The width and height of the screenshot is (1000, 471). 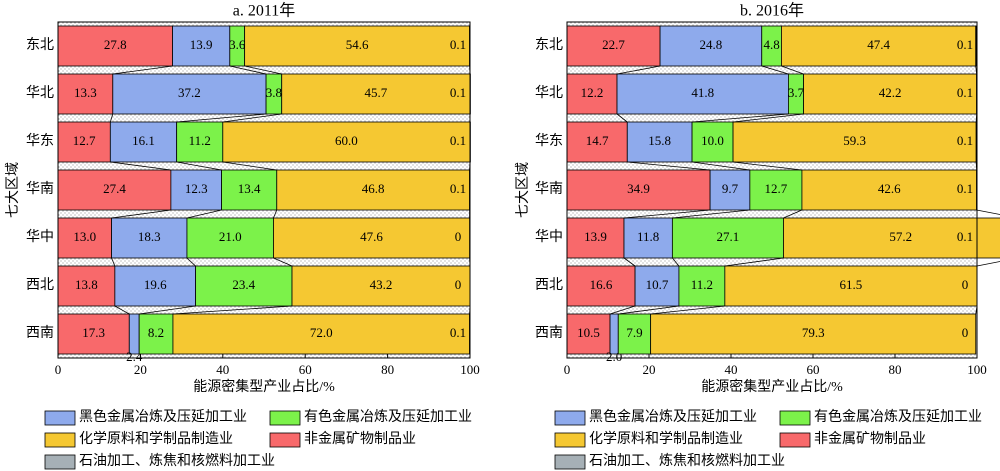 I want to click on data-label: 61.5, so click(x=851, y=284).